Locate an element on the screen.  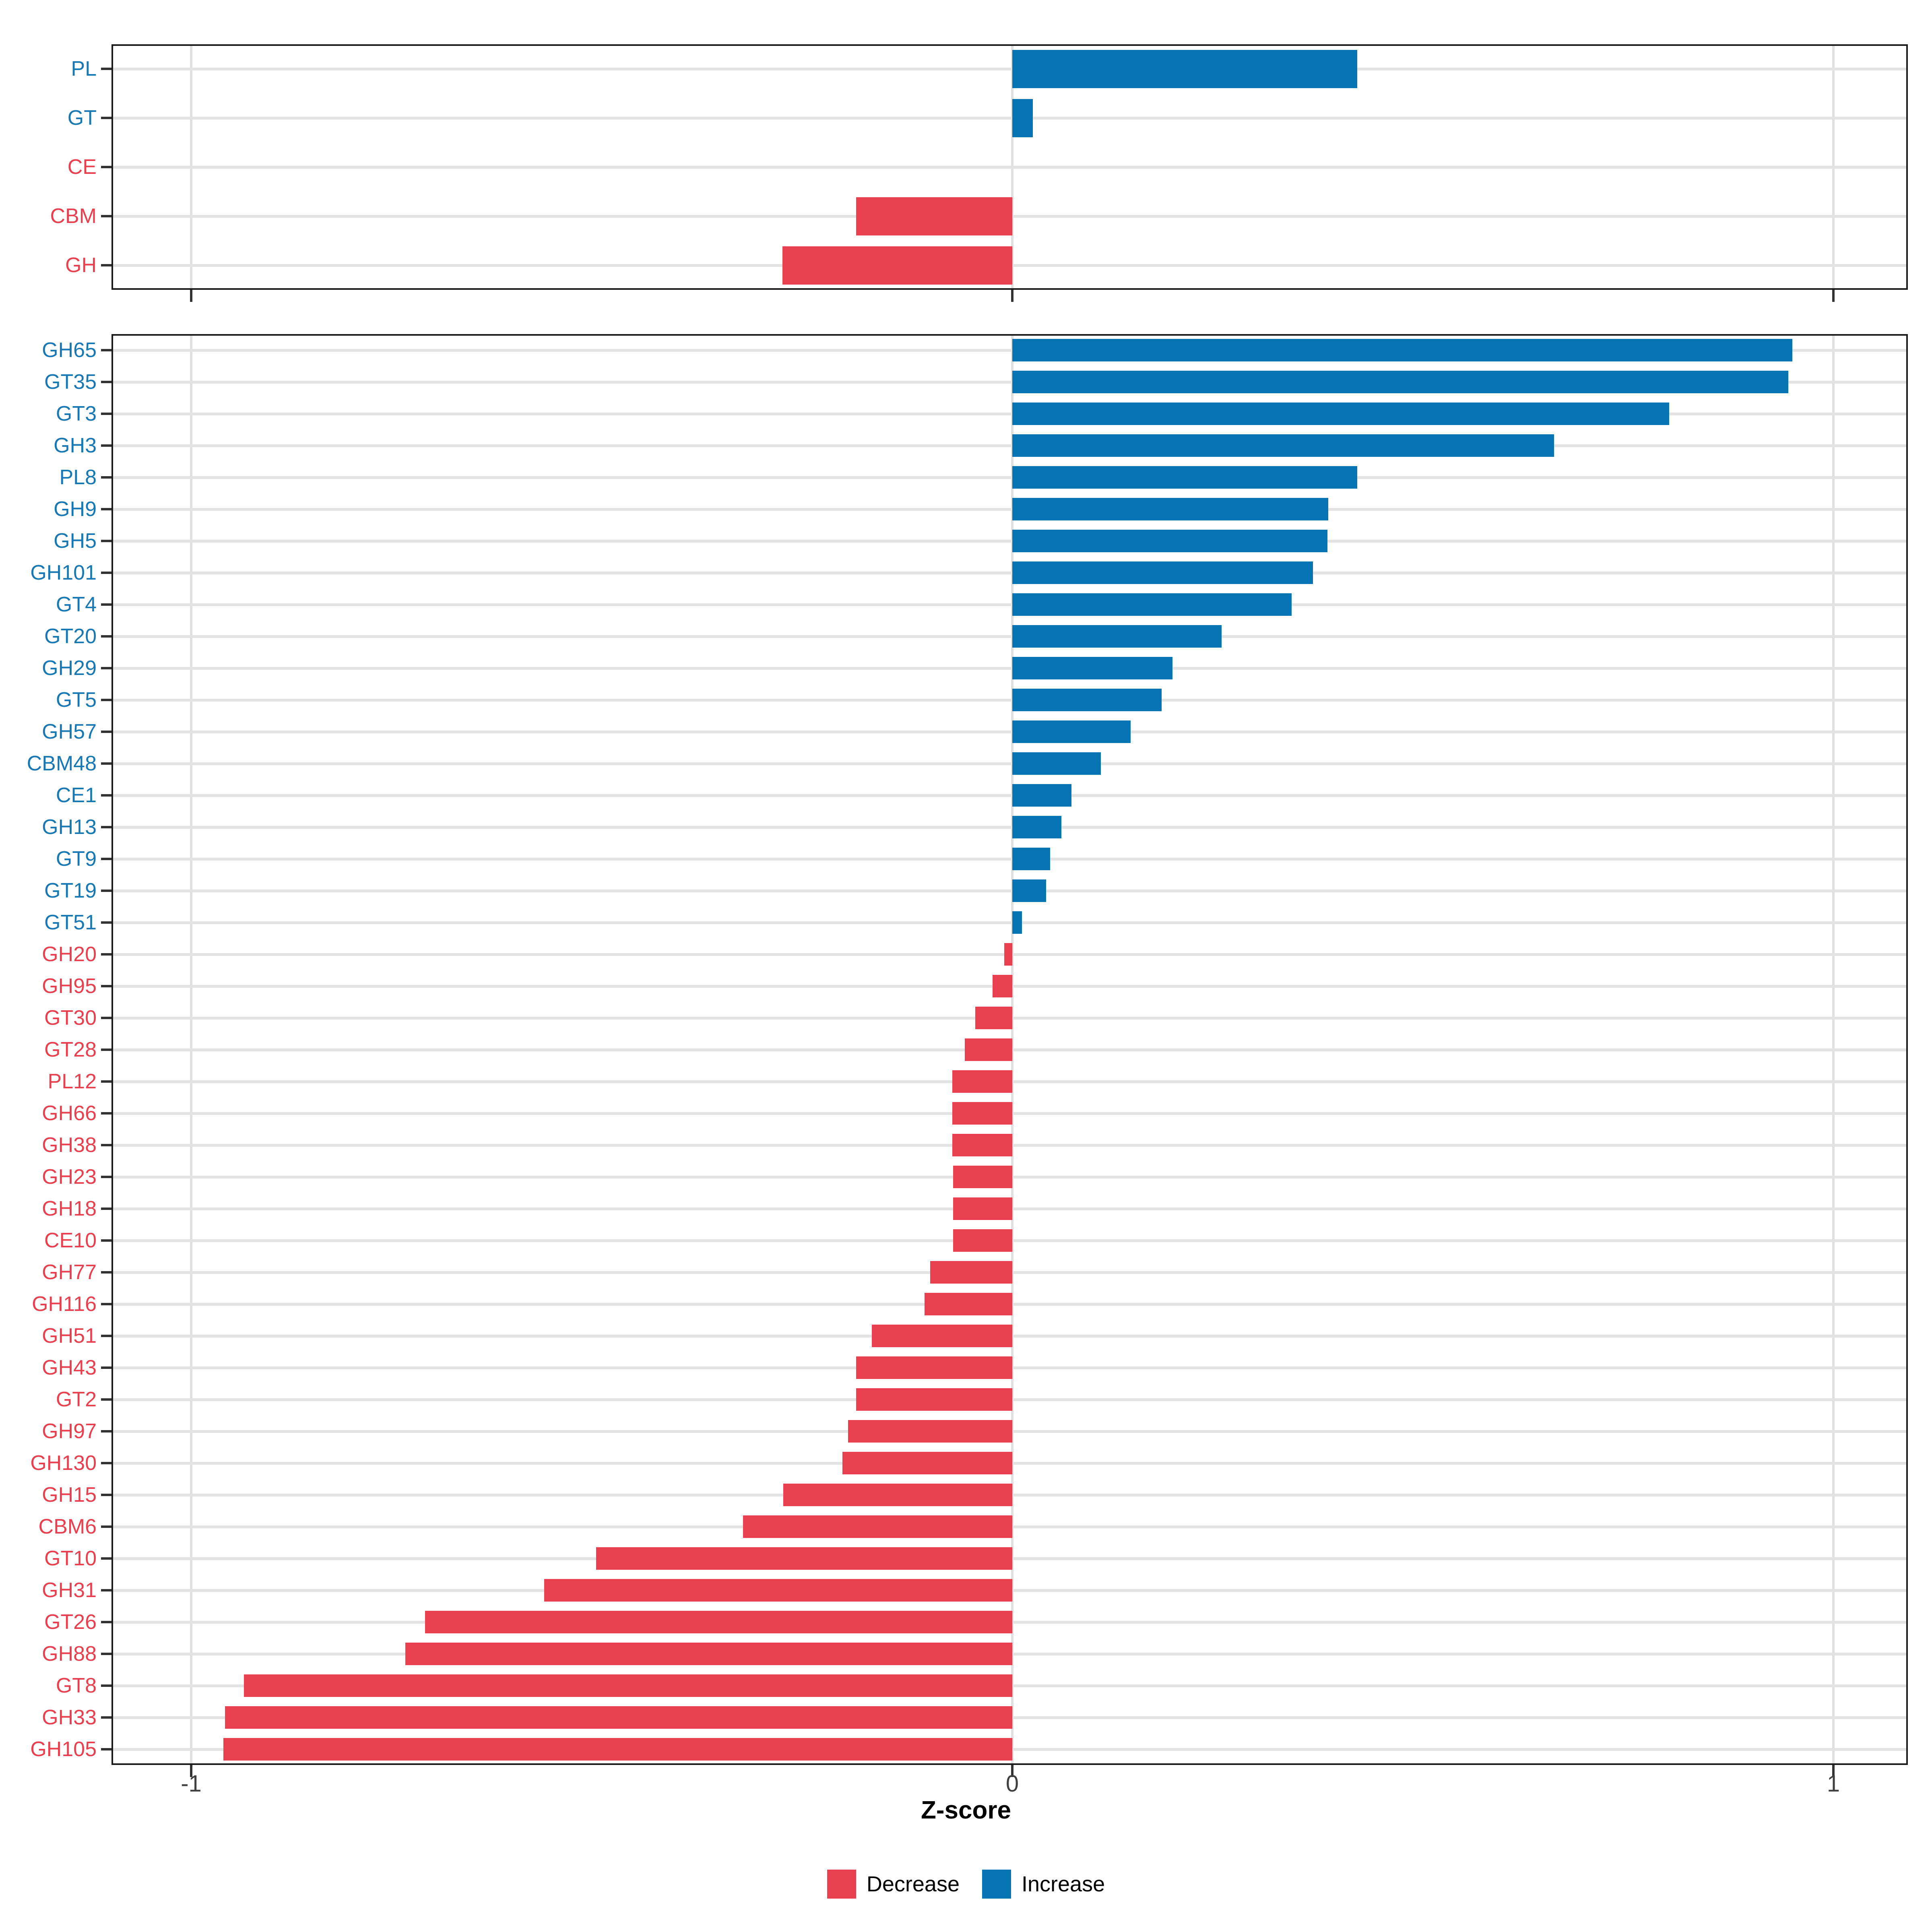
ylabel-GT4: GT4 is located at coordinates (76, 604).